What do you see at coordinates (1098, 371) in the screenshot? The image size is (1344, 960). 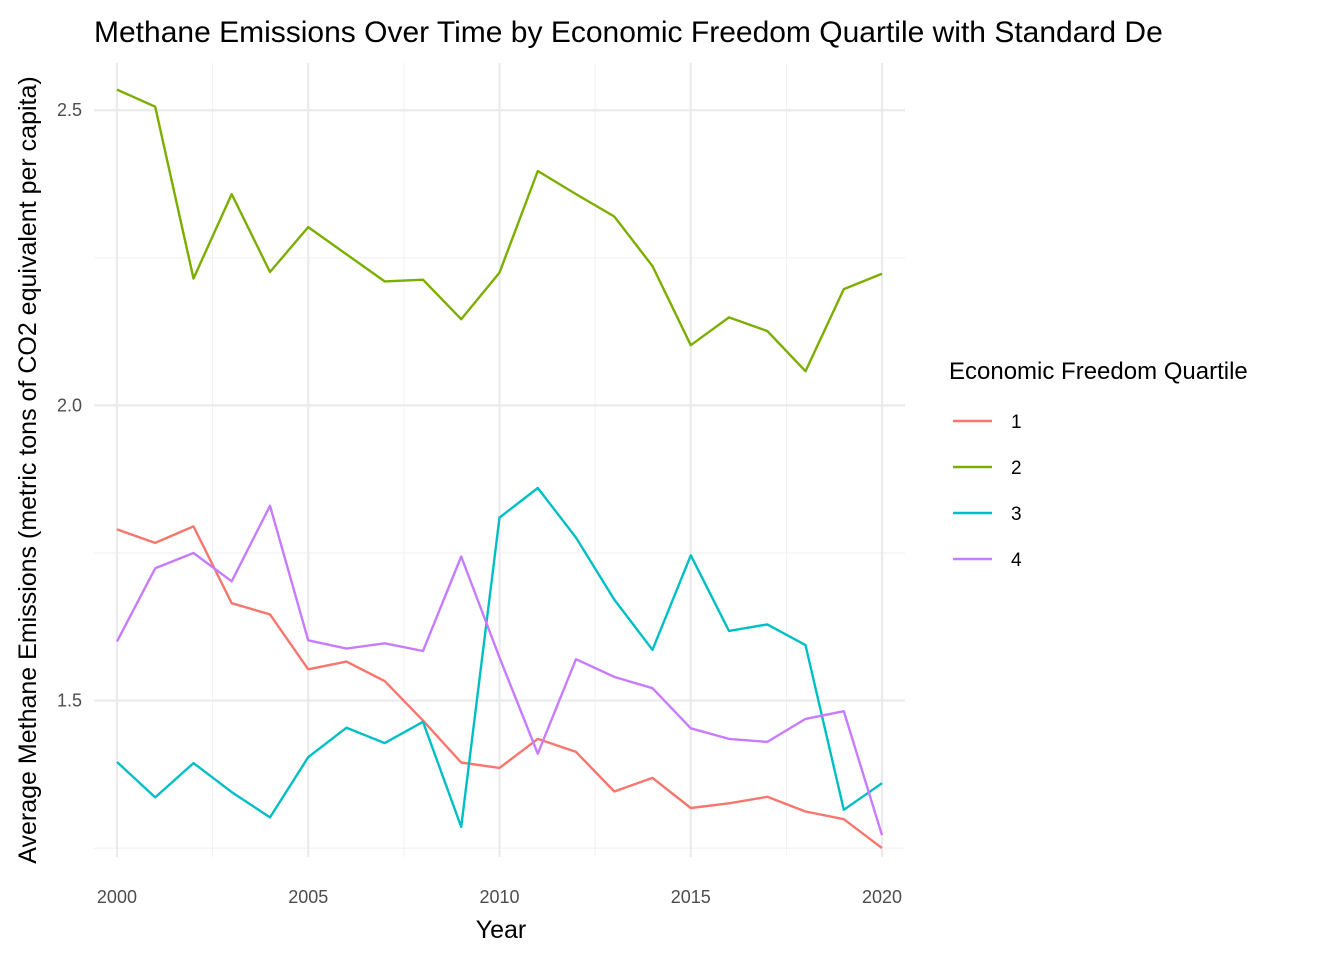 I see `legend-title: Economic Freedom Quartile` at bounding box center [1098, 371].